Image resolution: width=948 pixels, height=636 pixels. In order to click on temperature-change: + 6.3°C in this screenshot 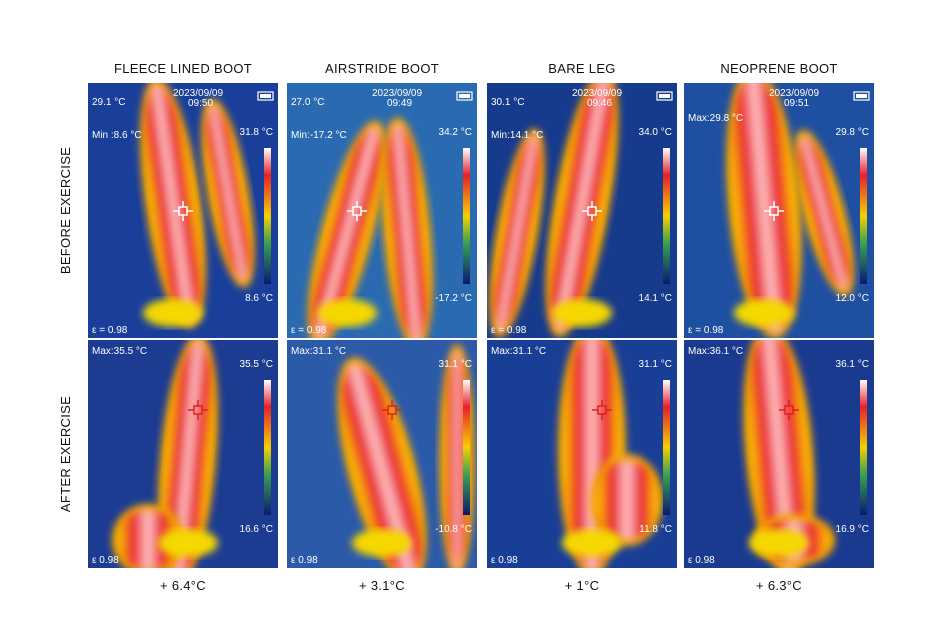, I will do `click(779, 585)`.